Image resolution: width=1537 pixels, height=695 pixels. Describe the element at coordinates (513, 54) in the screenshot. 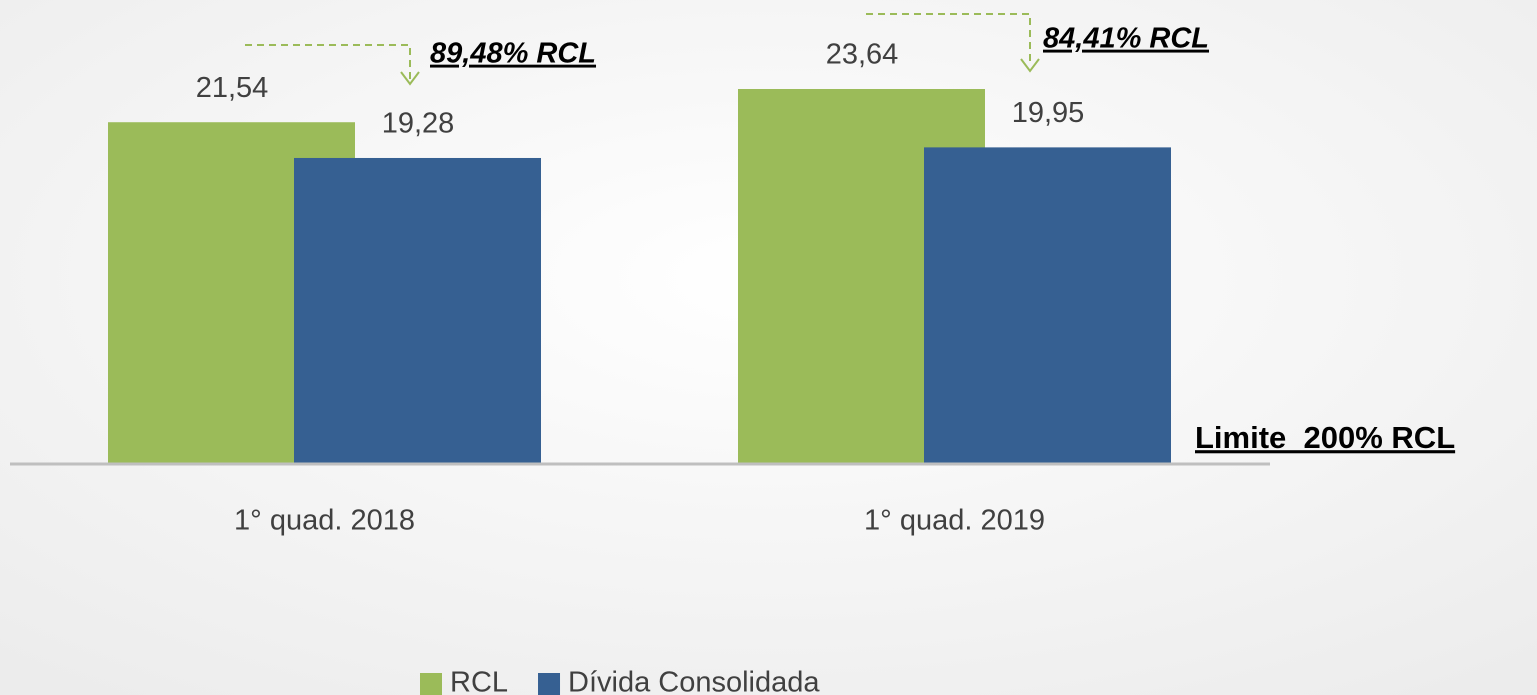

I see `annotation: 89,48% RCL` at that location.